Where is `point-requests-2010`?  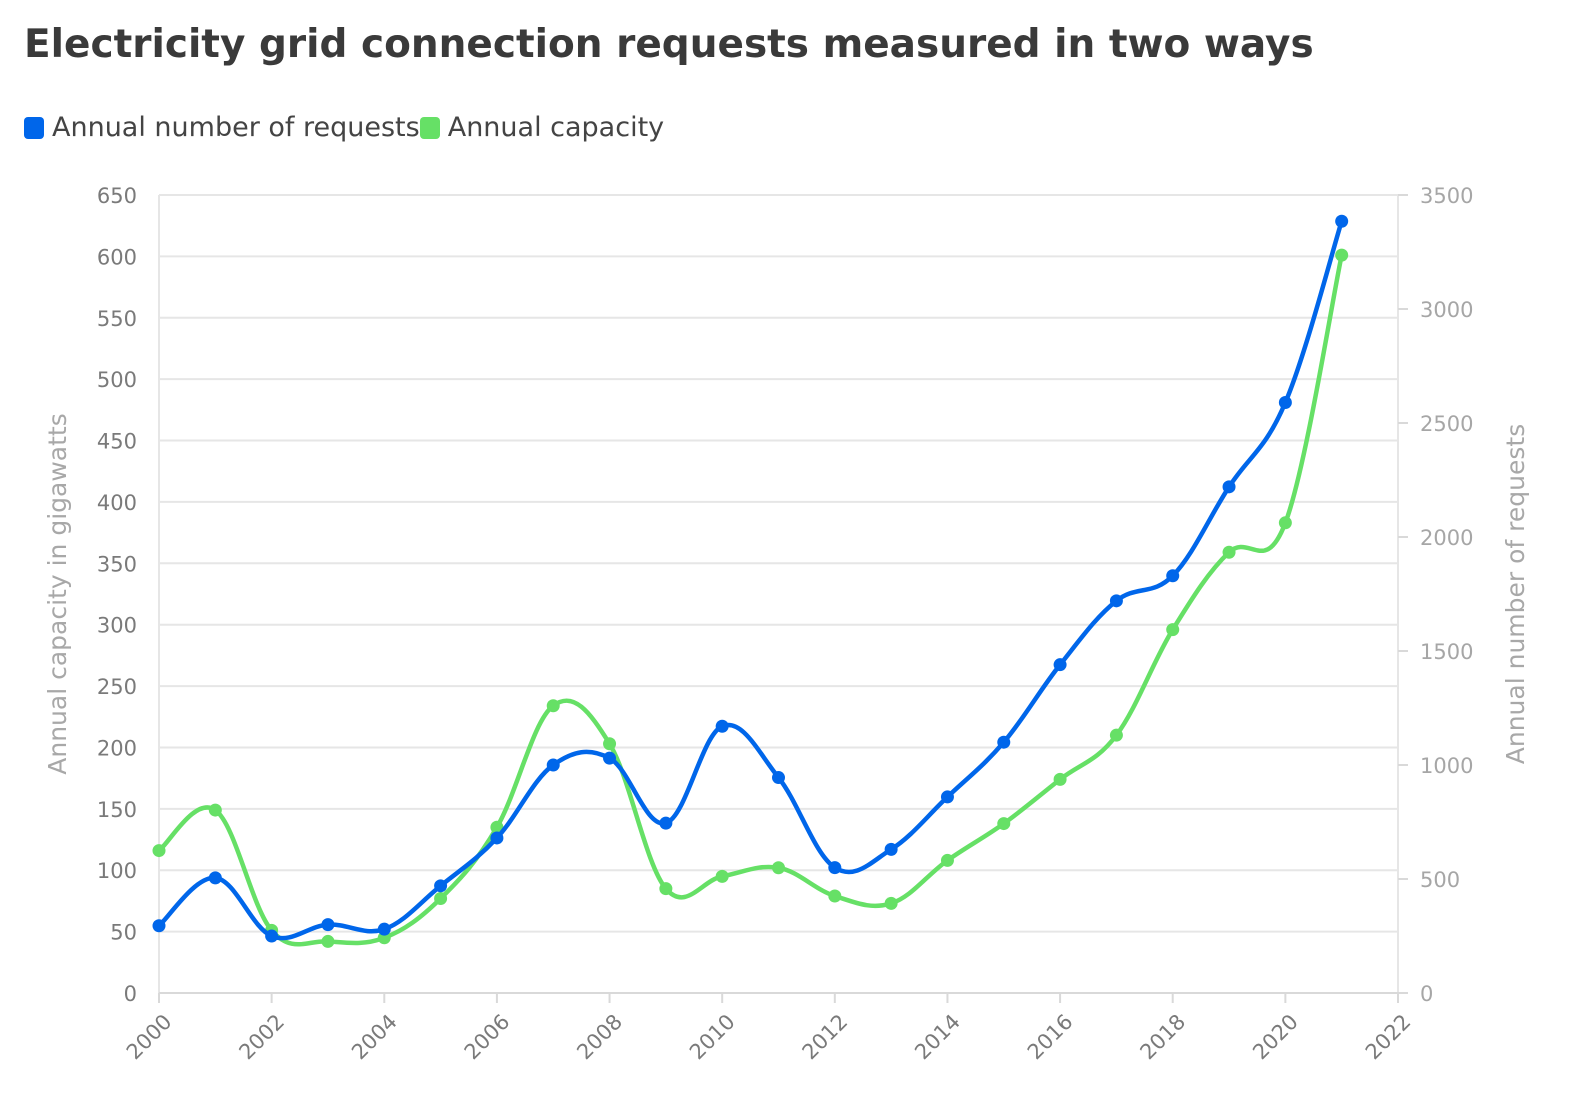
point-requests-2010 is located at coordinates (722, 726).